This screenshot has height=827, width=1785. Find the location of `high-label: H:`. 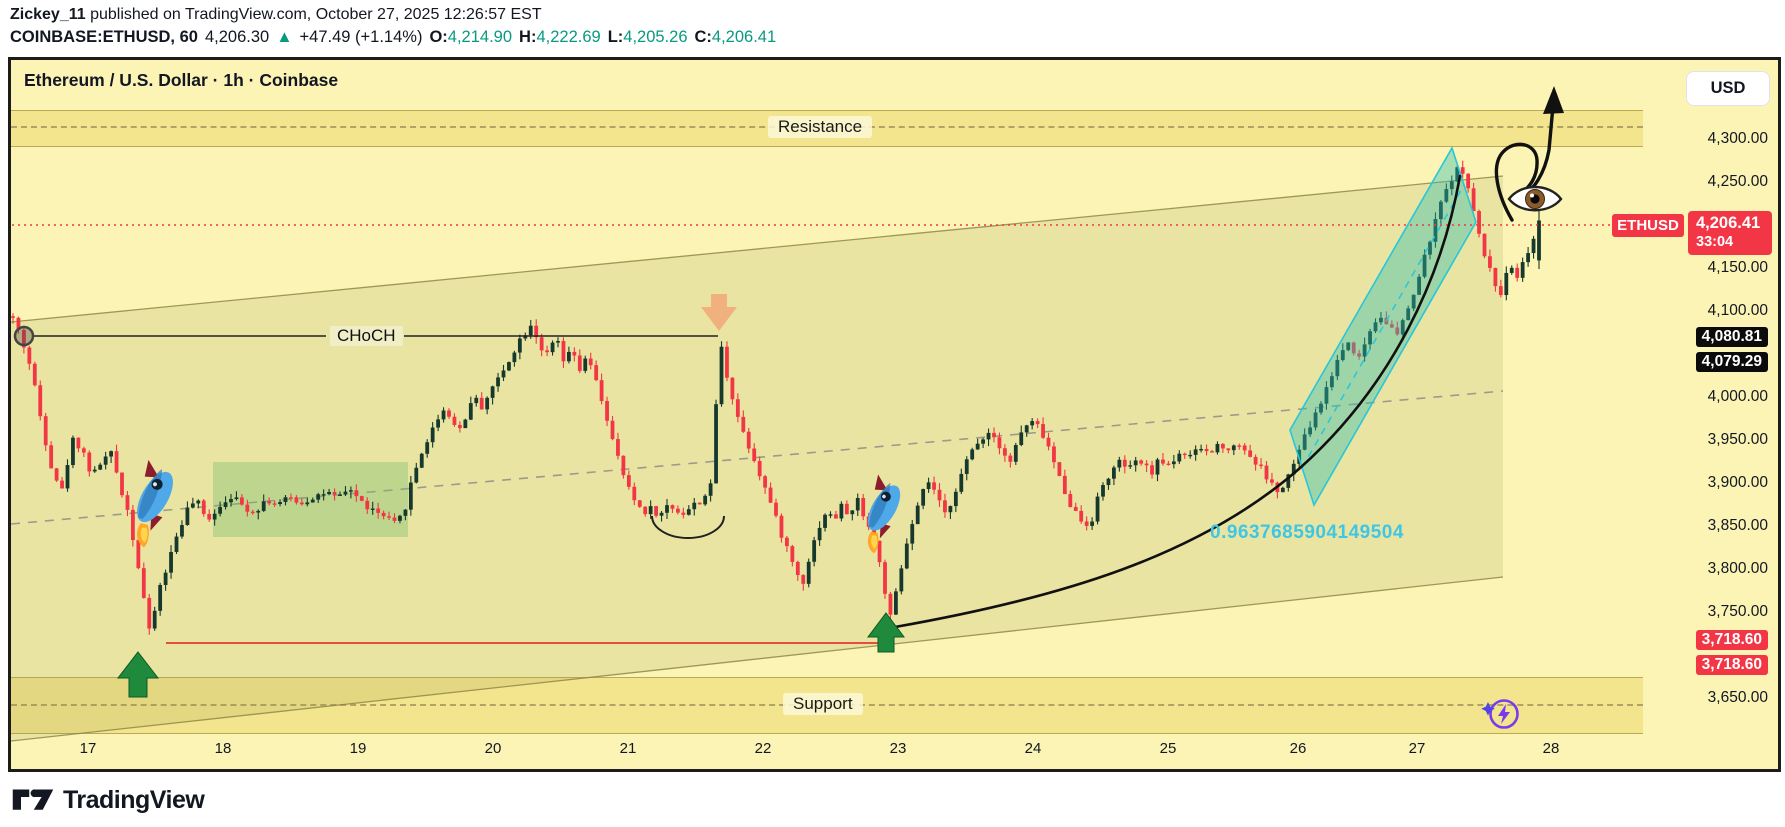

high-label: H: is located at coordinates (528, 37).